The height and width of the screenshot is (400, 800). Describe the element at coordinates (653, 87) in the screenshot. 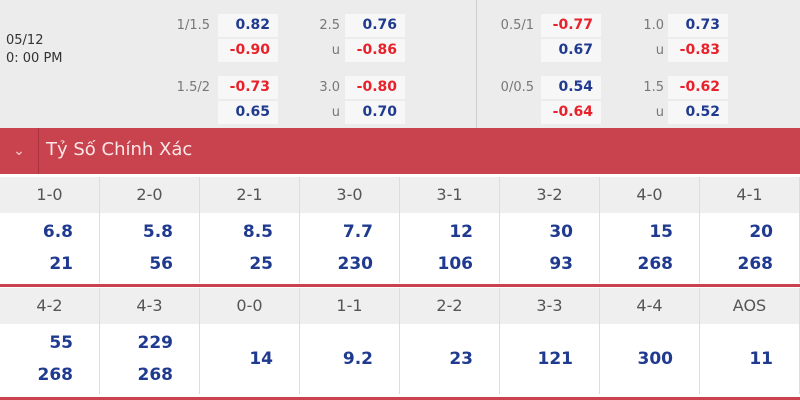

I see `total-line: 1.5` at that location.